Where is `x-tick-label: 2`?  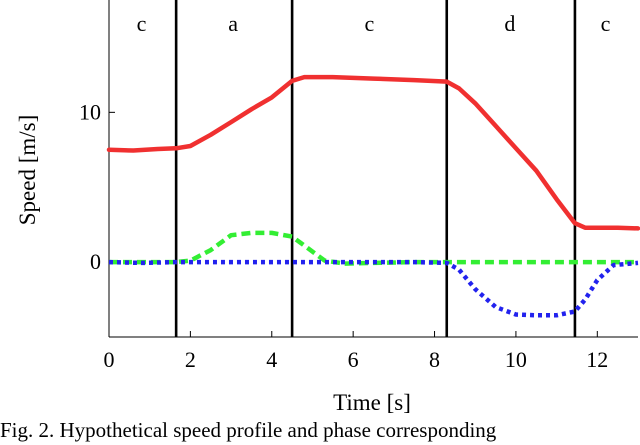
x-tick-label: 2 is located at coordinates (190, 359).